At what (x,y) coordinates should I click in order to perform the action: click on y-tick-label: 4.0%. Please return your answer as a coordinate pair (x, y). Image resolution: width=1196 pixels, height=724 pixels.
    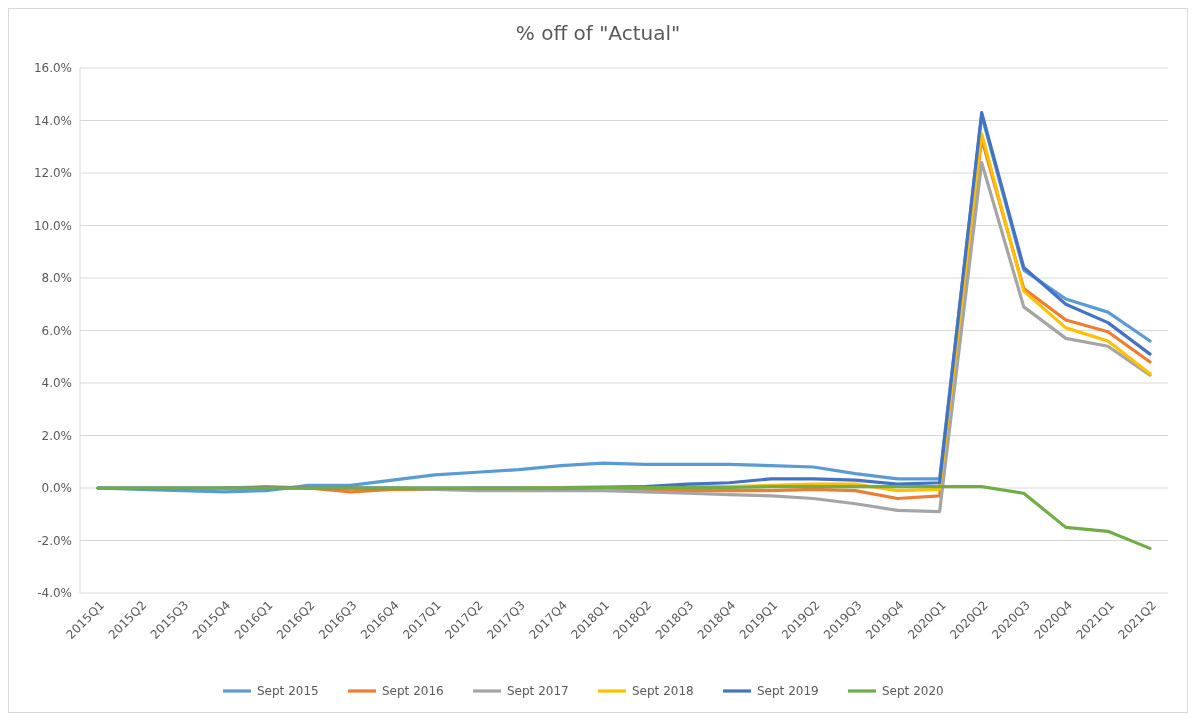
    Looking at the image, I should click on (56, 383).